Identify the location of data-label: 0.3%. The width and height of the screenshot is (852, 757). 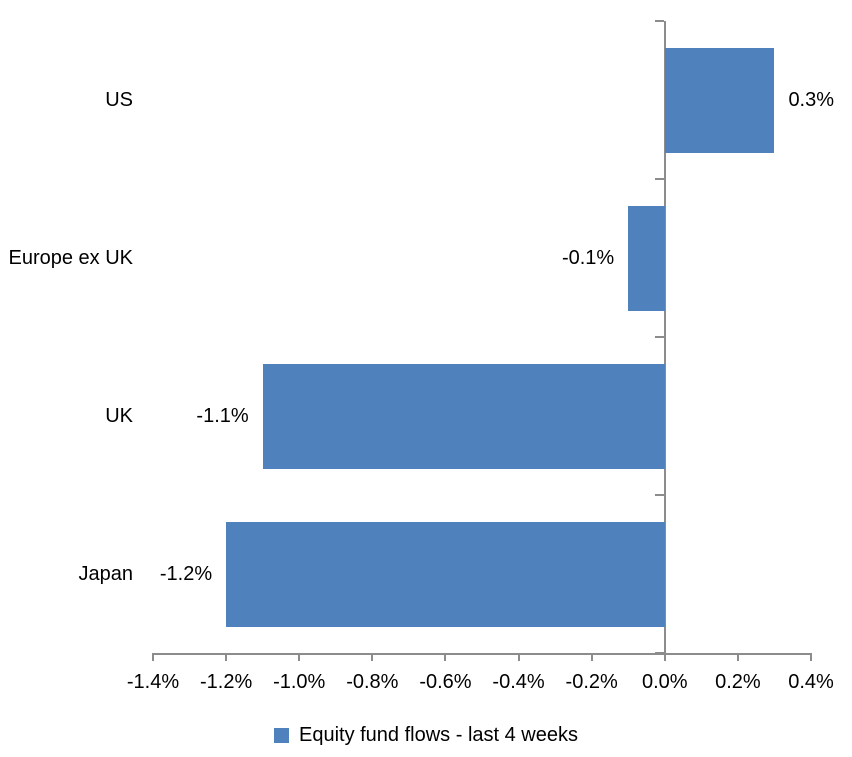
(811, 100).